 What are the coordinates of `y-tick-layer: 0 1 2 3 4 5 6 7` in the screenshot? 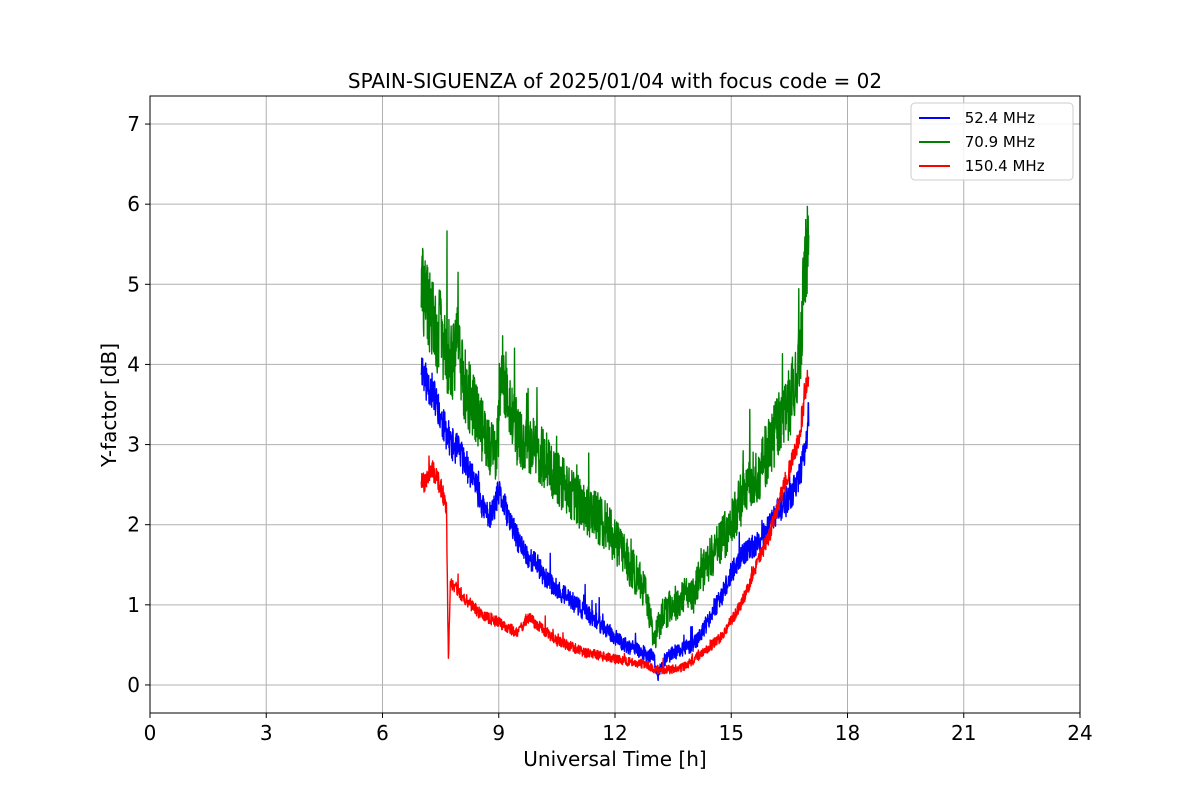 It's located at (138, 404).